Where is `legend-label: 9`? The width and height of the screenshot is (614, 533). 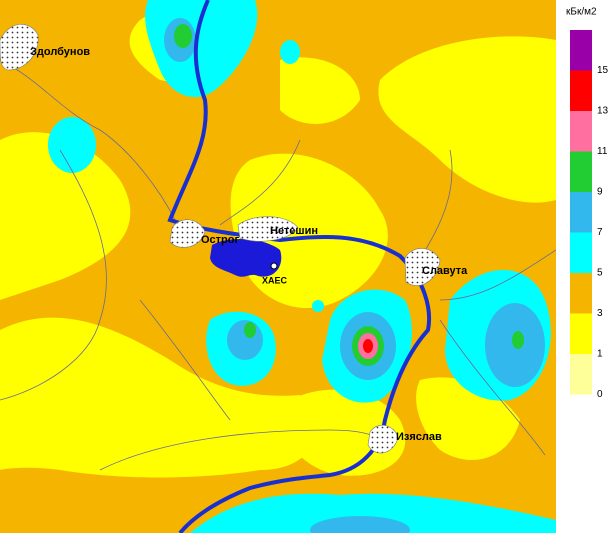
legend-label: 9 is located at coordinates (600, 192).